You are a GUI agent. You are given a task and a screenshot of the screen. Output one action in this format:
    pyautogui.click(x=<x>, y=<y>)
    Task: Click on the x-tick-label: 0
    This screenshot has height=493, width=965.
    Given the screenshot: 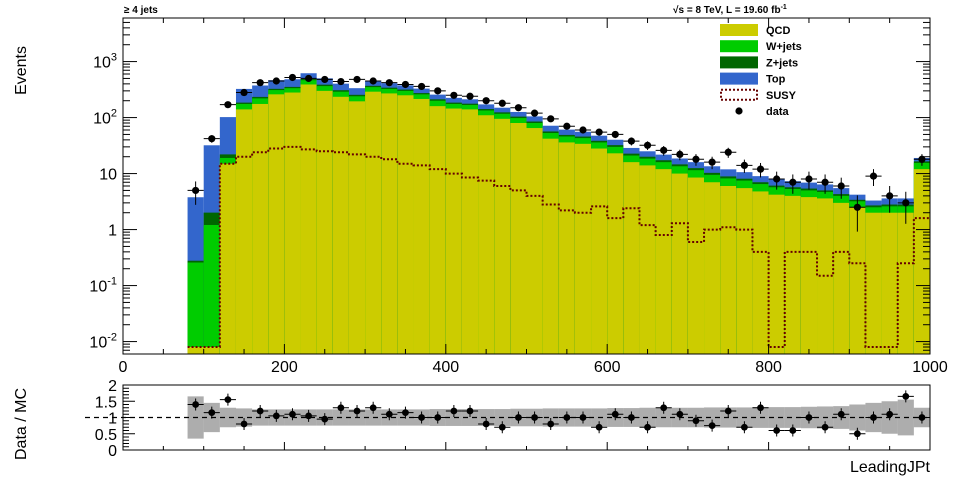 What is the action you would take?
    pyautogui.click(x=123, y=367)
    